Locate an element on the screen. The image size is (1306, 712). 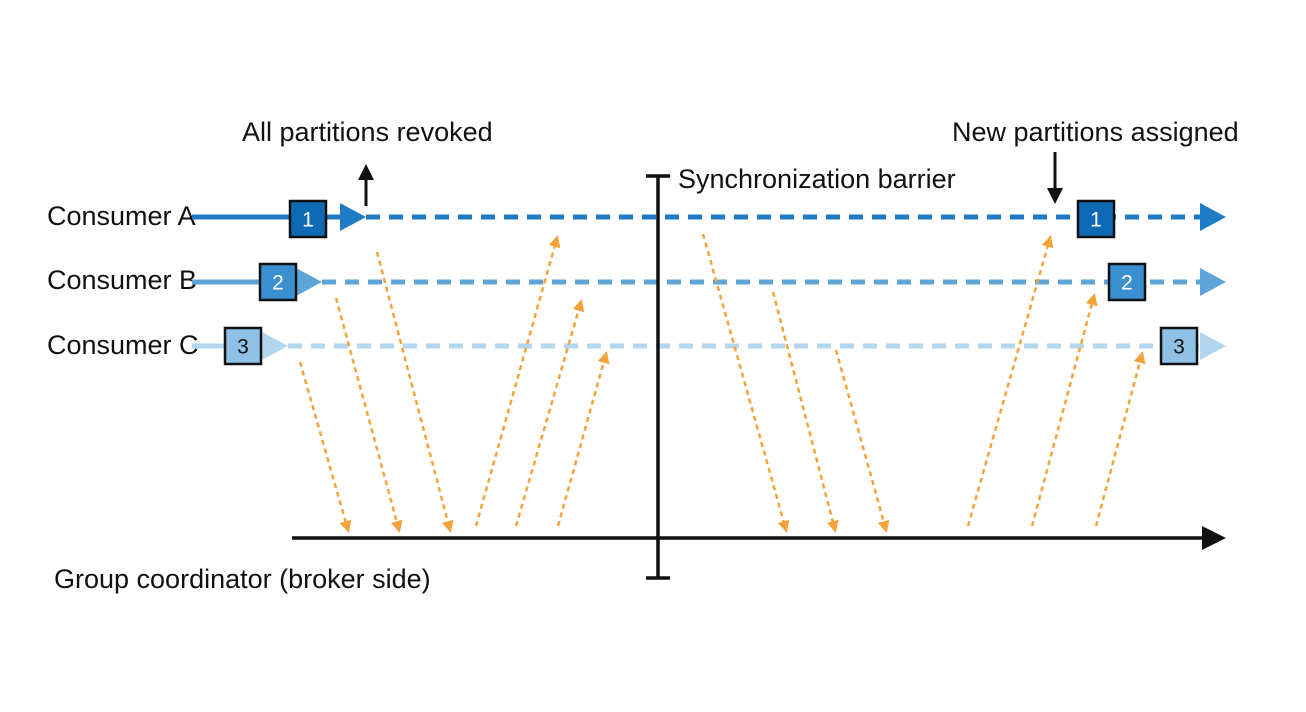
group-coordinator-axis: Group coordinator (broker side) is located at coordinates (640, 560).